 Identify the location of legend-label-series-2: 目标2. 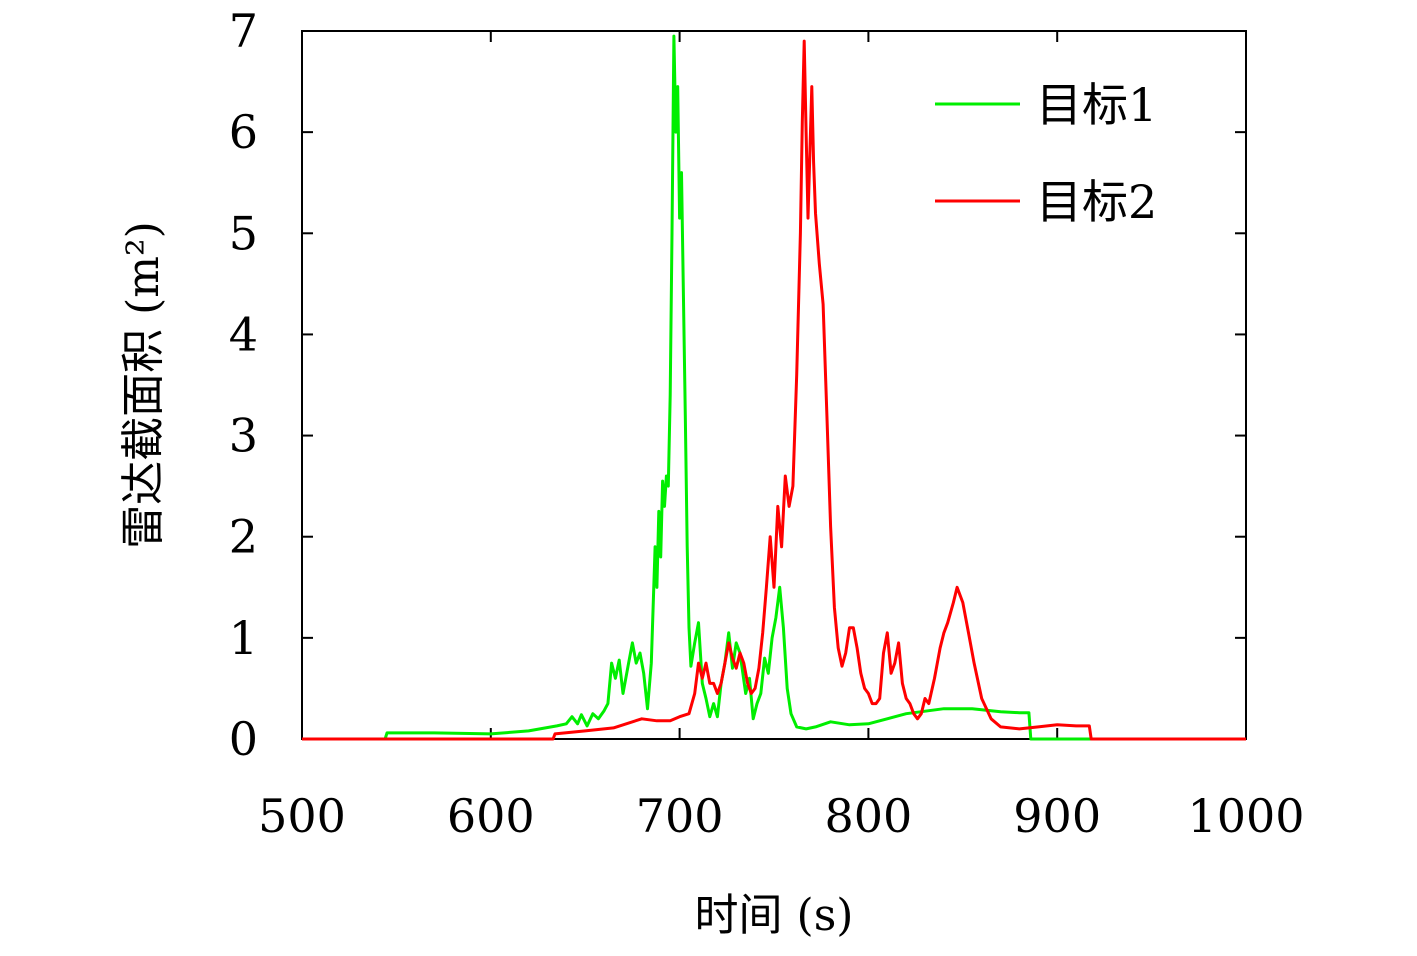
(1096, 202).